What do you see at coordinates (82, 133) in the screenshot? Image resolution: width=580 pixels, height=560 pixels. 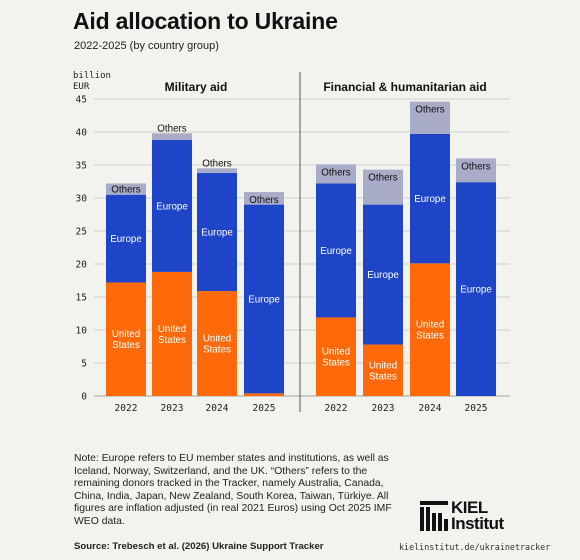 I see `y-tick-label: 40` at bounding box center [82, 133].